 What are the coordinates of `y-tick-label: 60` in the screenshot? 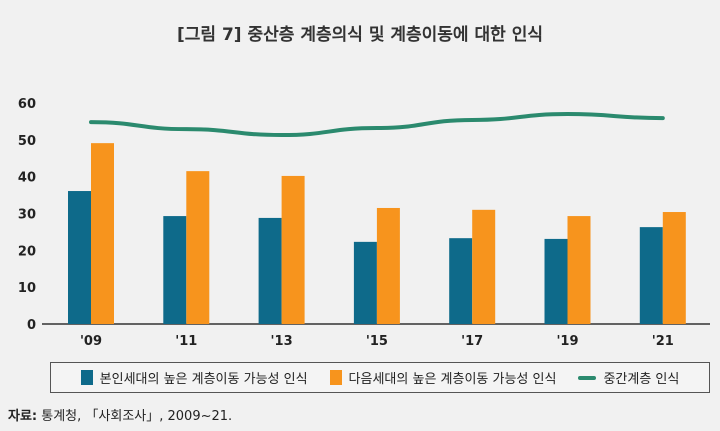 It's located at (27, 104).